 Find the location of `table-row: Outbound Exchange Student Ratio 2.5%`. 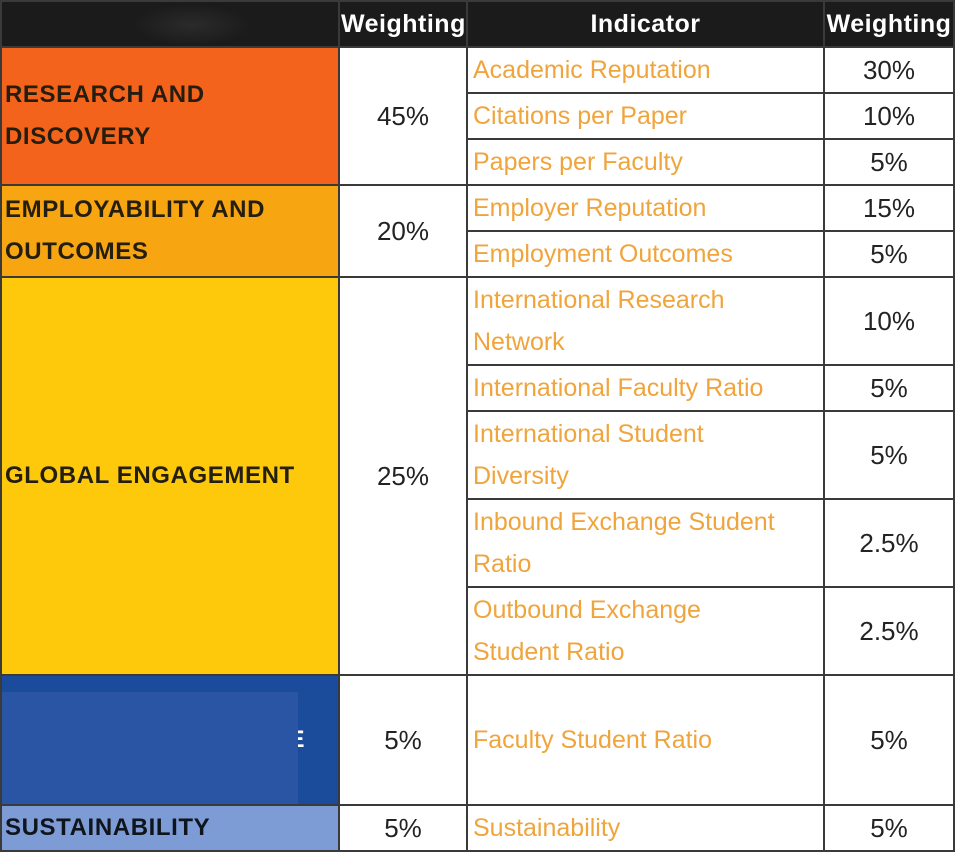

table-row: Outbound Exchange Student Ratio 2.5% is located at coordinates (478, 631).